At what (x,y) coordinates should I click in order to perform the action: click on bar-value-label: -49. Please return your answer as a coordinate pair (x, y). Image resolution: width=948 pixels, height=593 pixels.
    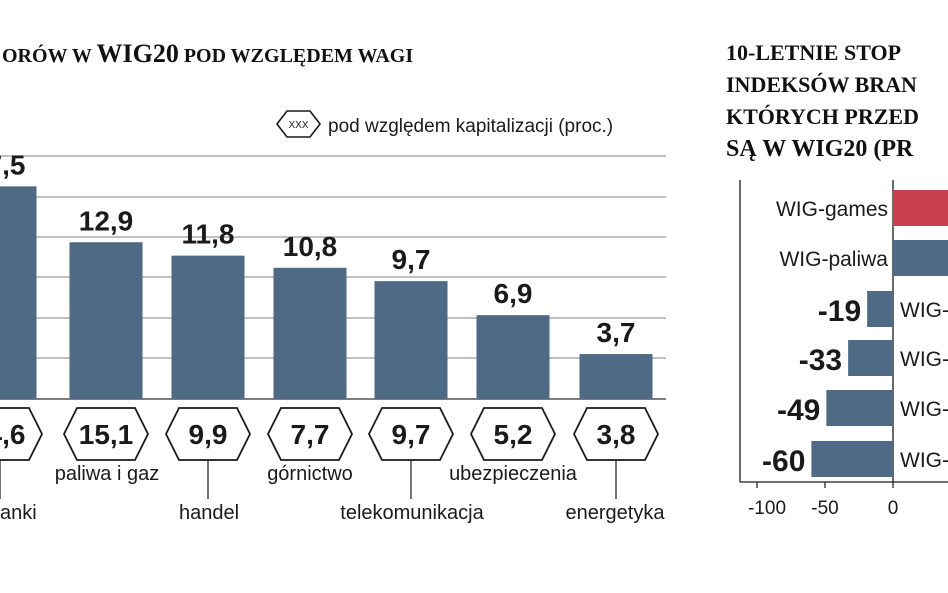
    Looking at the image, I should click on (798, 410).